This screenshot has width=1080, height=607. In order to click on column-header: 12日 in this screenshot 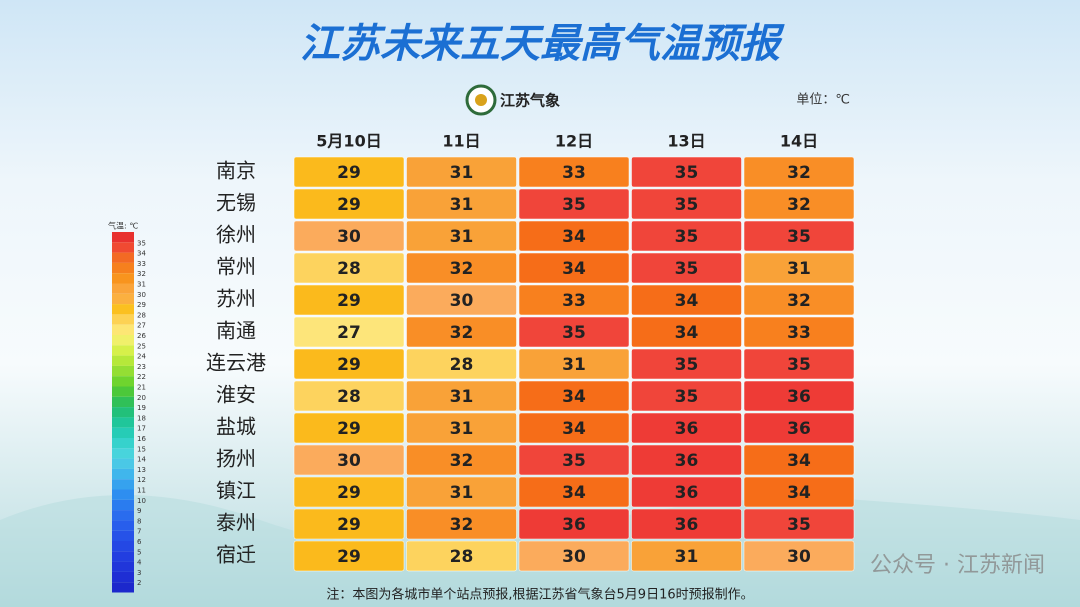, I will do `click(574, 141)`.